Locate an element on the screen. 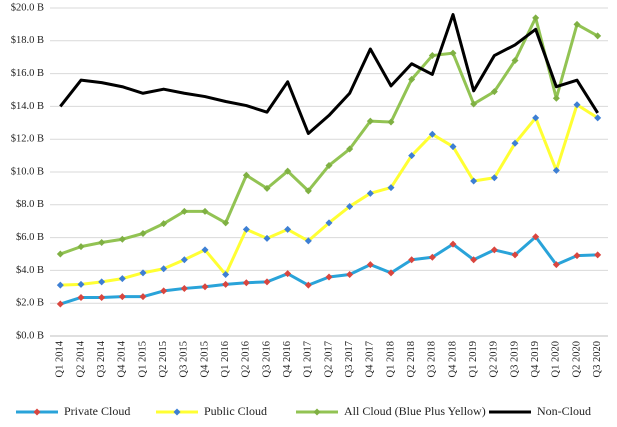 This screenshot has height=427, width=617. x-tick-label: Q4 2014 is located at coordinates (122, 358).